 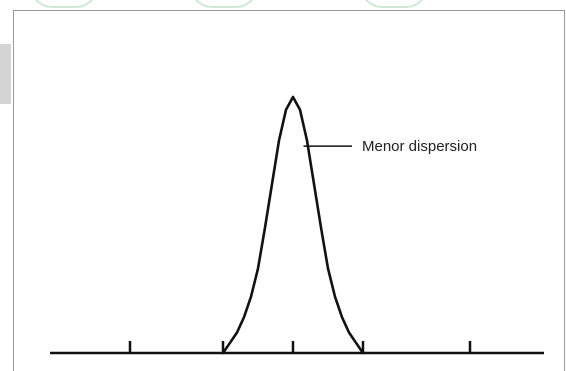 What do you see at coordinates (419, 146) in the screenshot?
I see `annotation-label: Menor dispersion` at bounding box center [419, 146].